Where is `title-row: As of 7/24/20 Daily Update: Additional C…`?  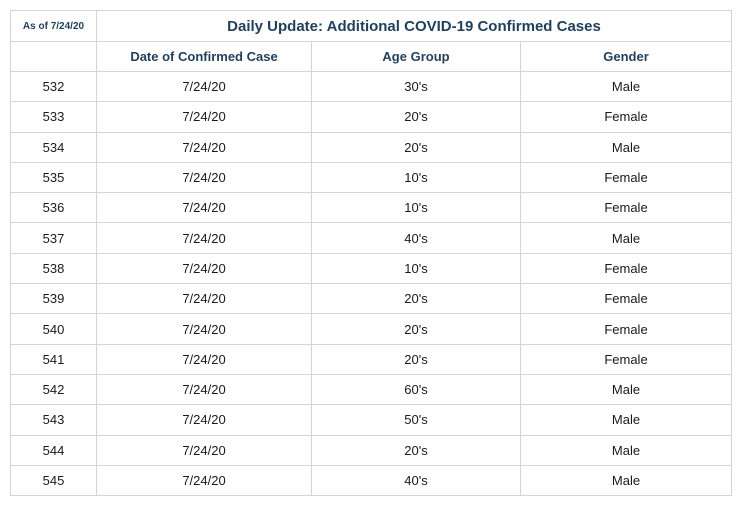
title-row: As of 7/24/20 Daily Update: Additional C… is located at coordinates (371, 26).